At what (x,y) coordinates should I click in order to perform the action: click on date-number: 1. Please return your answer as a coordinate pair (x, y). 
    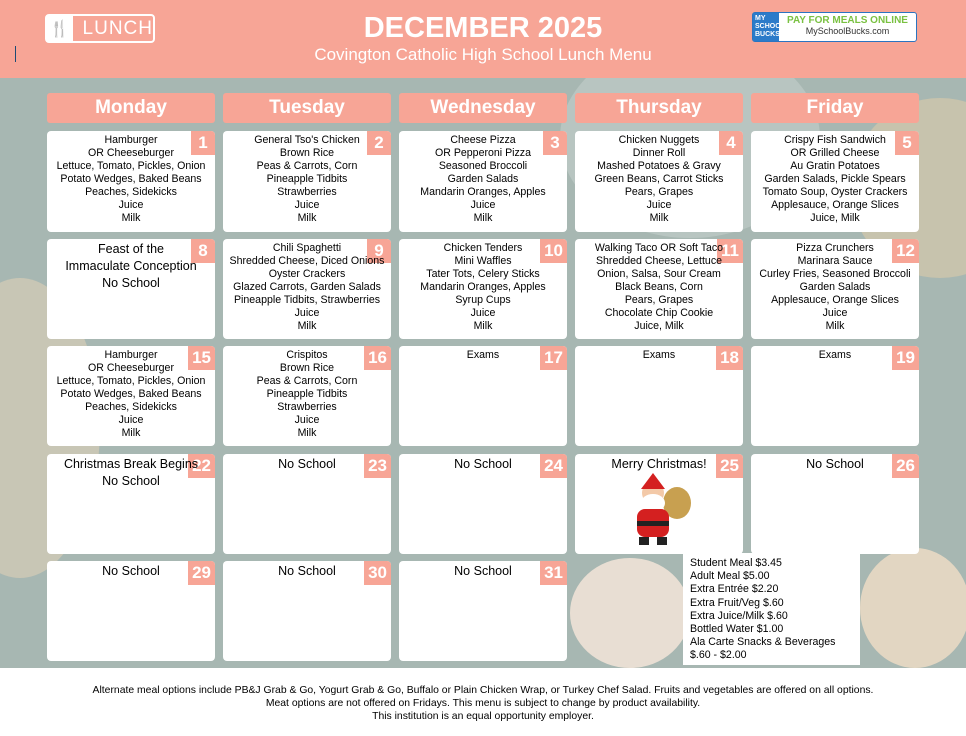
    Looking at the image, I should click on (203, 143).